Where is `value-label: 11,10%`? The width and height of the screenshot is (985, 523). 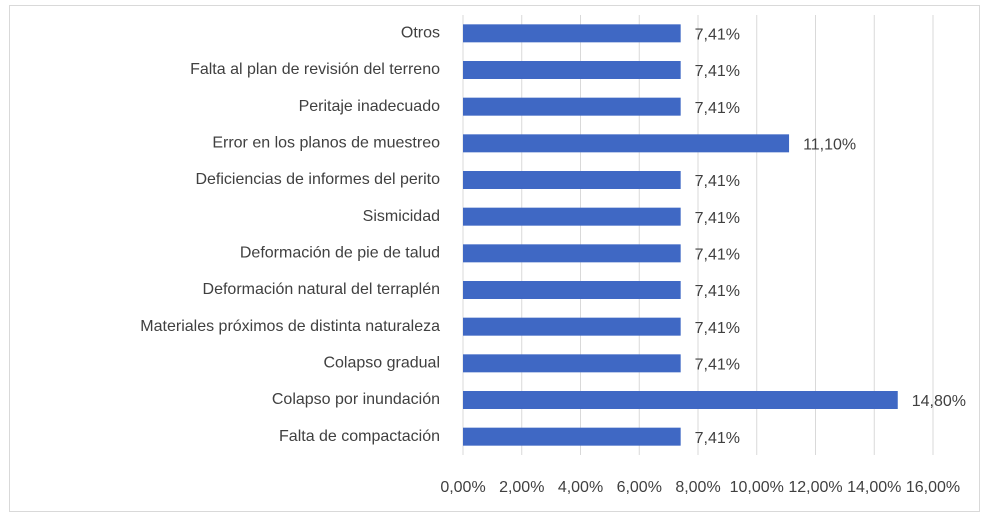
value-label: 11,10% is located at coordinates (829, 145).